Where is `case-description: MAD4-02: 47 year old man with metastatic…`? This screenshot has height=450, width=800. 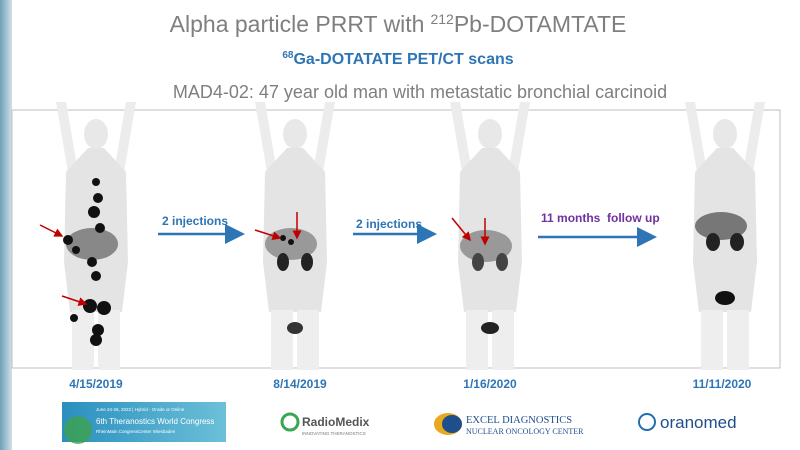 case-description: MAD4-02: 47 year old man with metastatic… is located at coordinates (420, 92).